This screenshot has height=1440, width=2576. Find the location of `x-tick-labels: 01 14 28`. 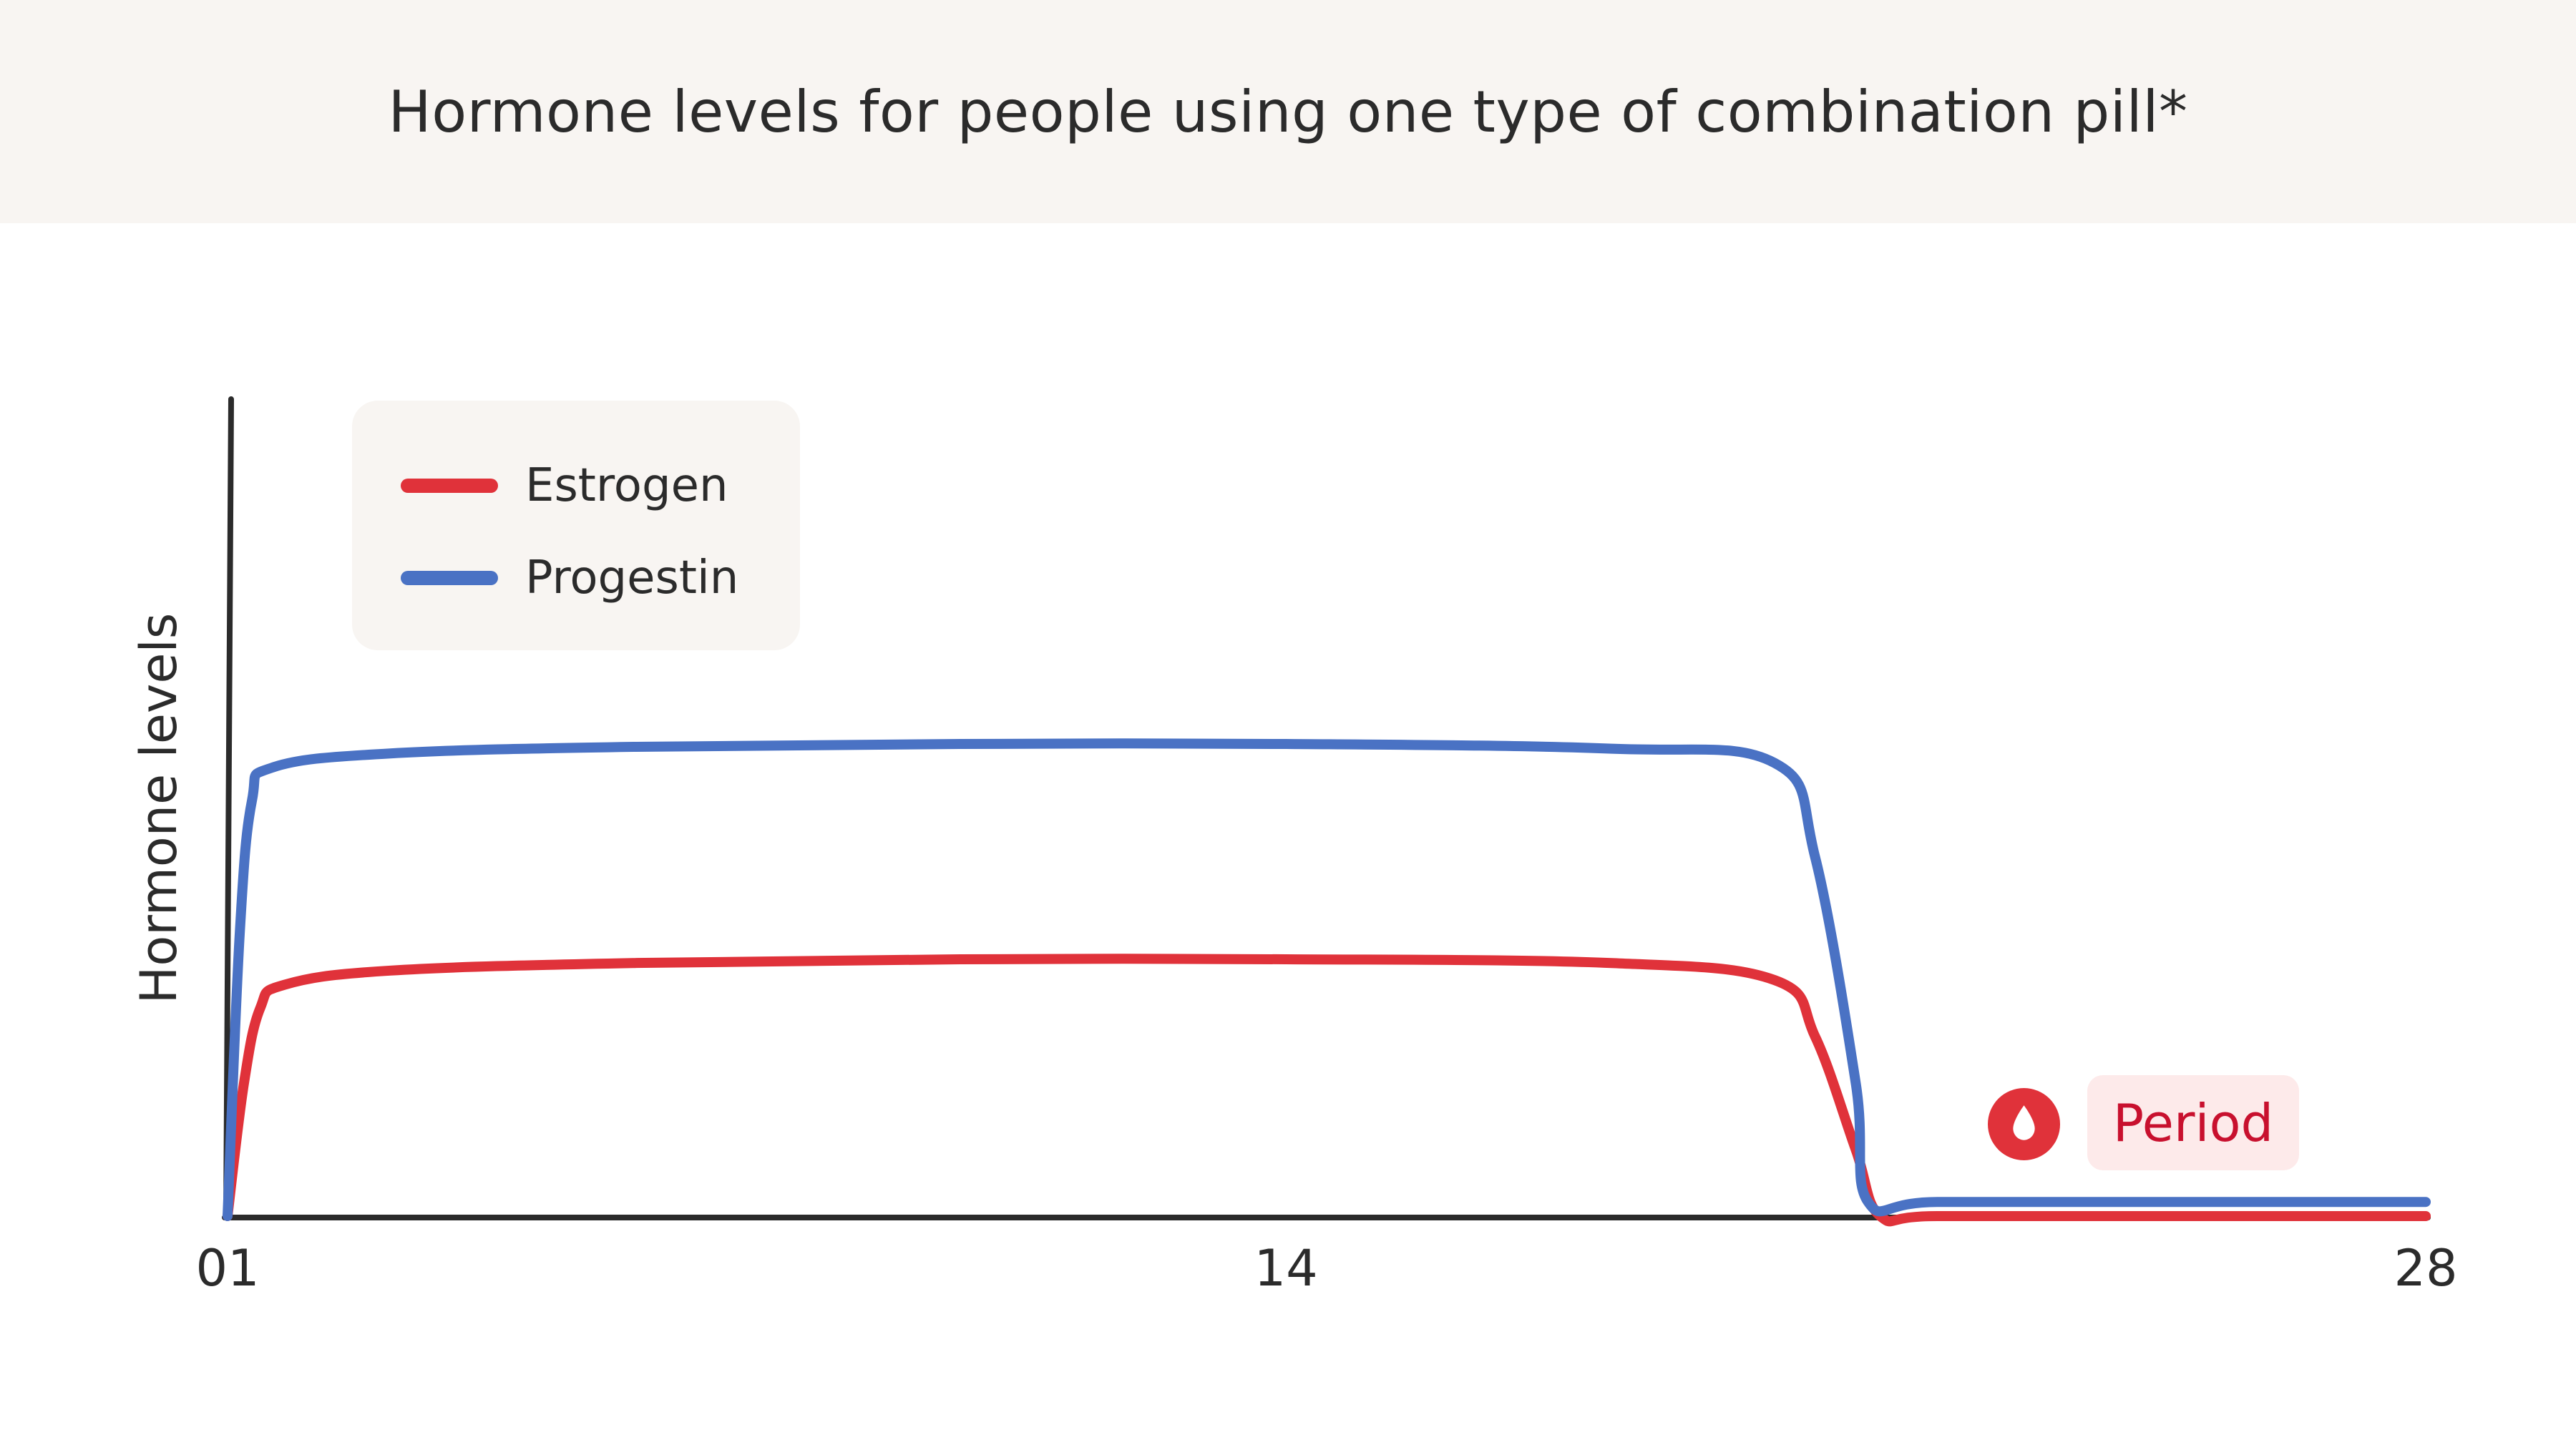

x-tick-labels: 01 14 28 is located at coordinates (1326, 1269).